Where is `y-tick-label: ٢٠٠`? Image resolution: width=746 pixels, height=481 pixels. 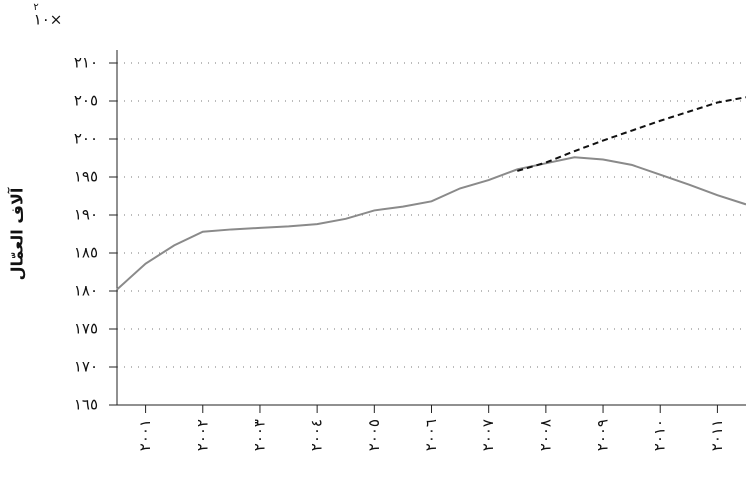
y-tick-label: ٢٠٠ is located at coordinates (86, 139).